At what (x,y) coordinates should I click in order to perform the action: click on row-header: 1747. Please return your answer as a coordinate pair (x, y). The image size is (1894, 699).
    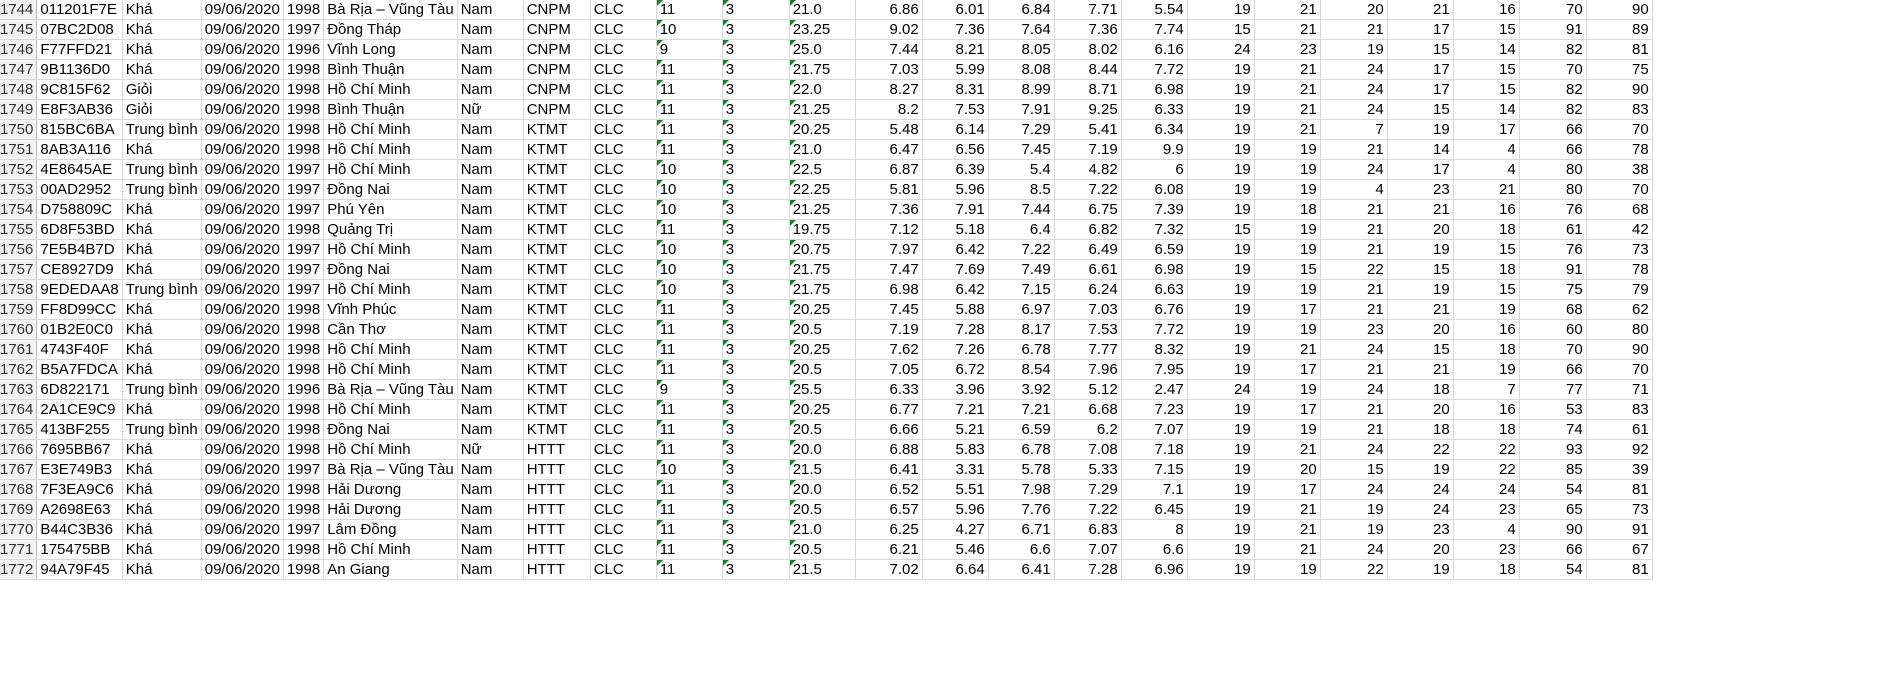
    Looking at the image, I should click on (19, 69).